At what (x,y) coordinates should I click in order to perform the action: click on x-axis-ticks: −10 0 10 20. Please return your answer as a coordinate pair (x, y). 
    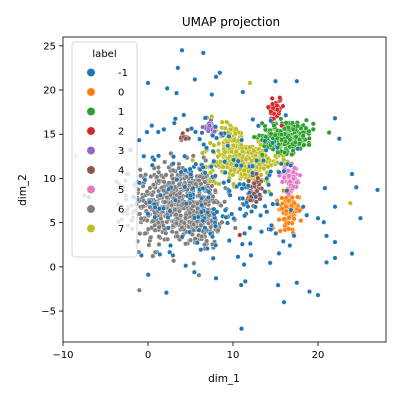
    Looking at the image, I should click on (188, 351).